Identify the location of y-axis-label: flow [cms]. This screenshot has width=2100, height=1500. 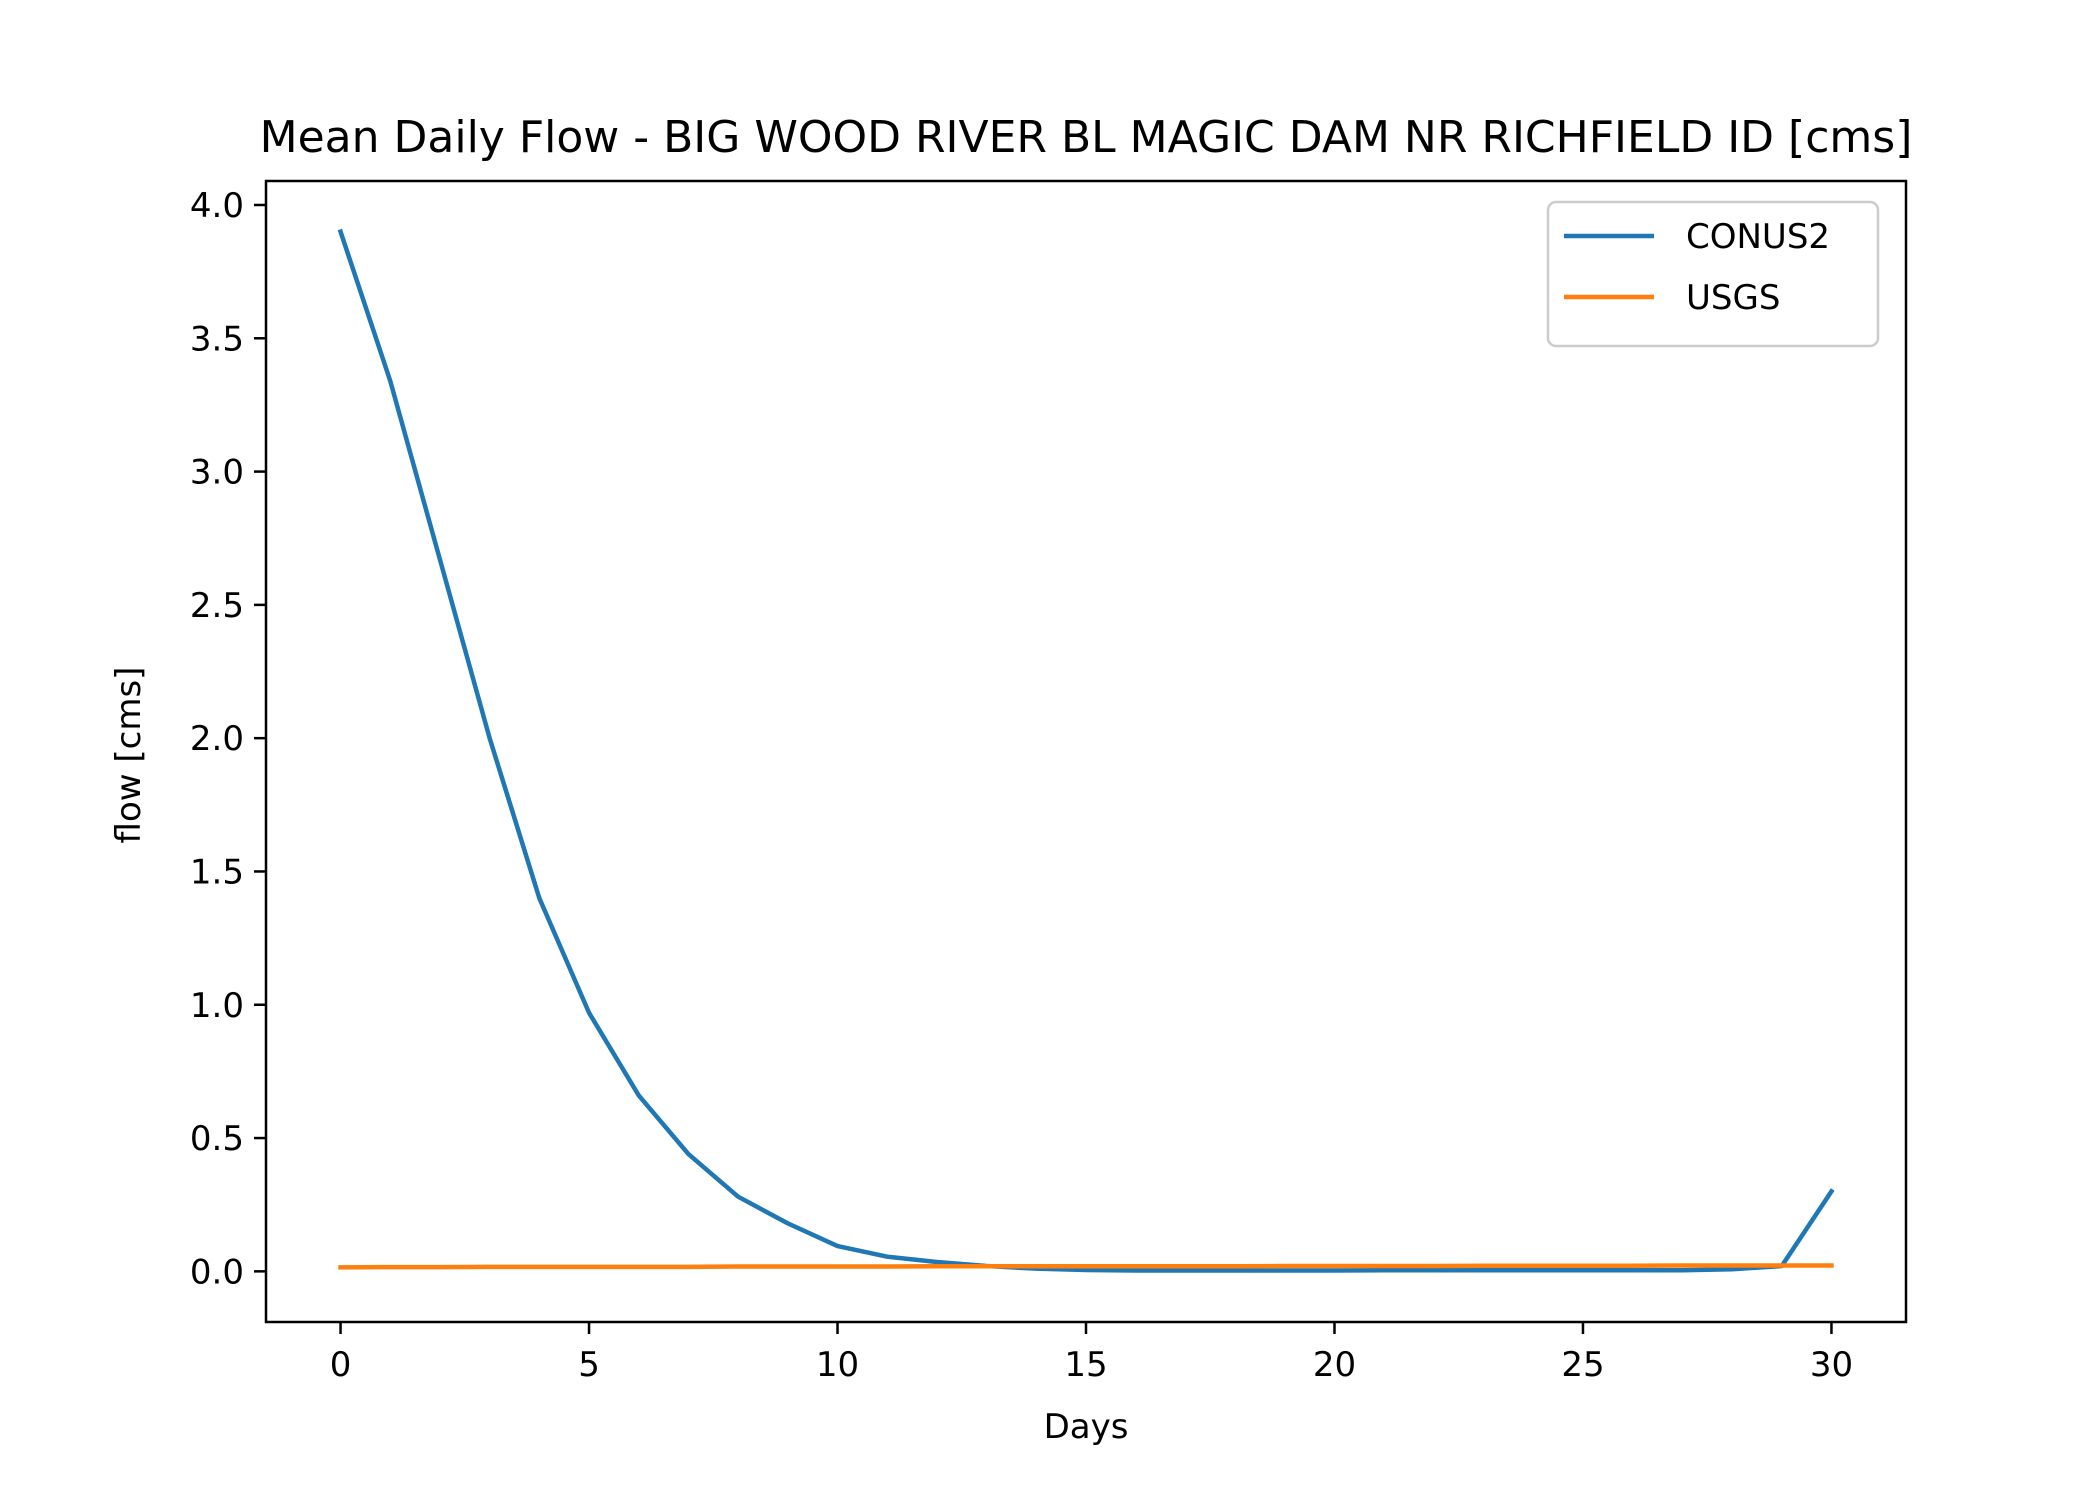
(129, 755).